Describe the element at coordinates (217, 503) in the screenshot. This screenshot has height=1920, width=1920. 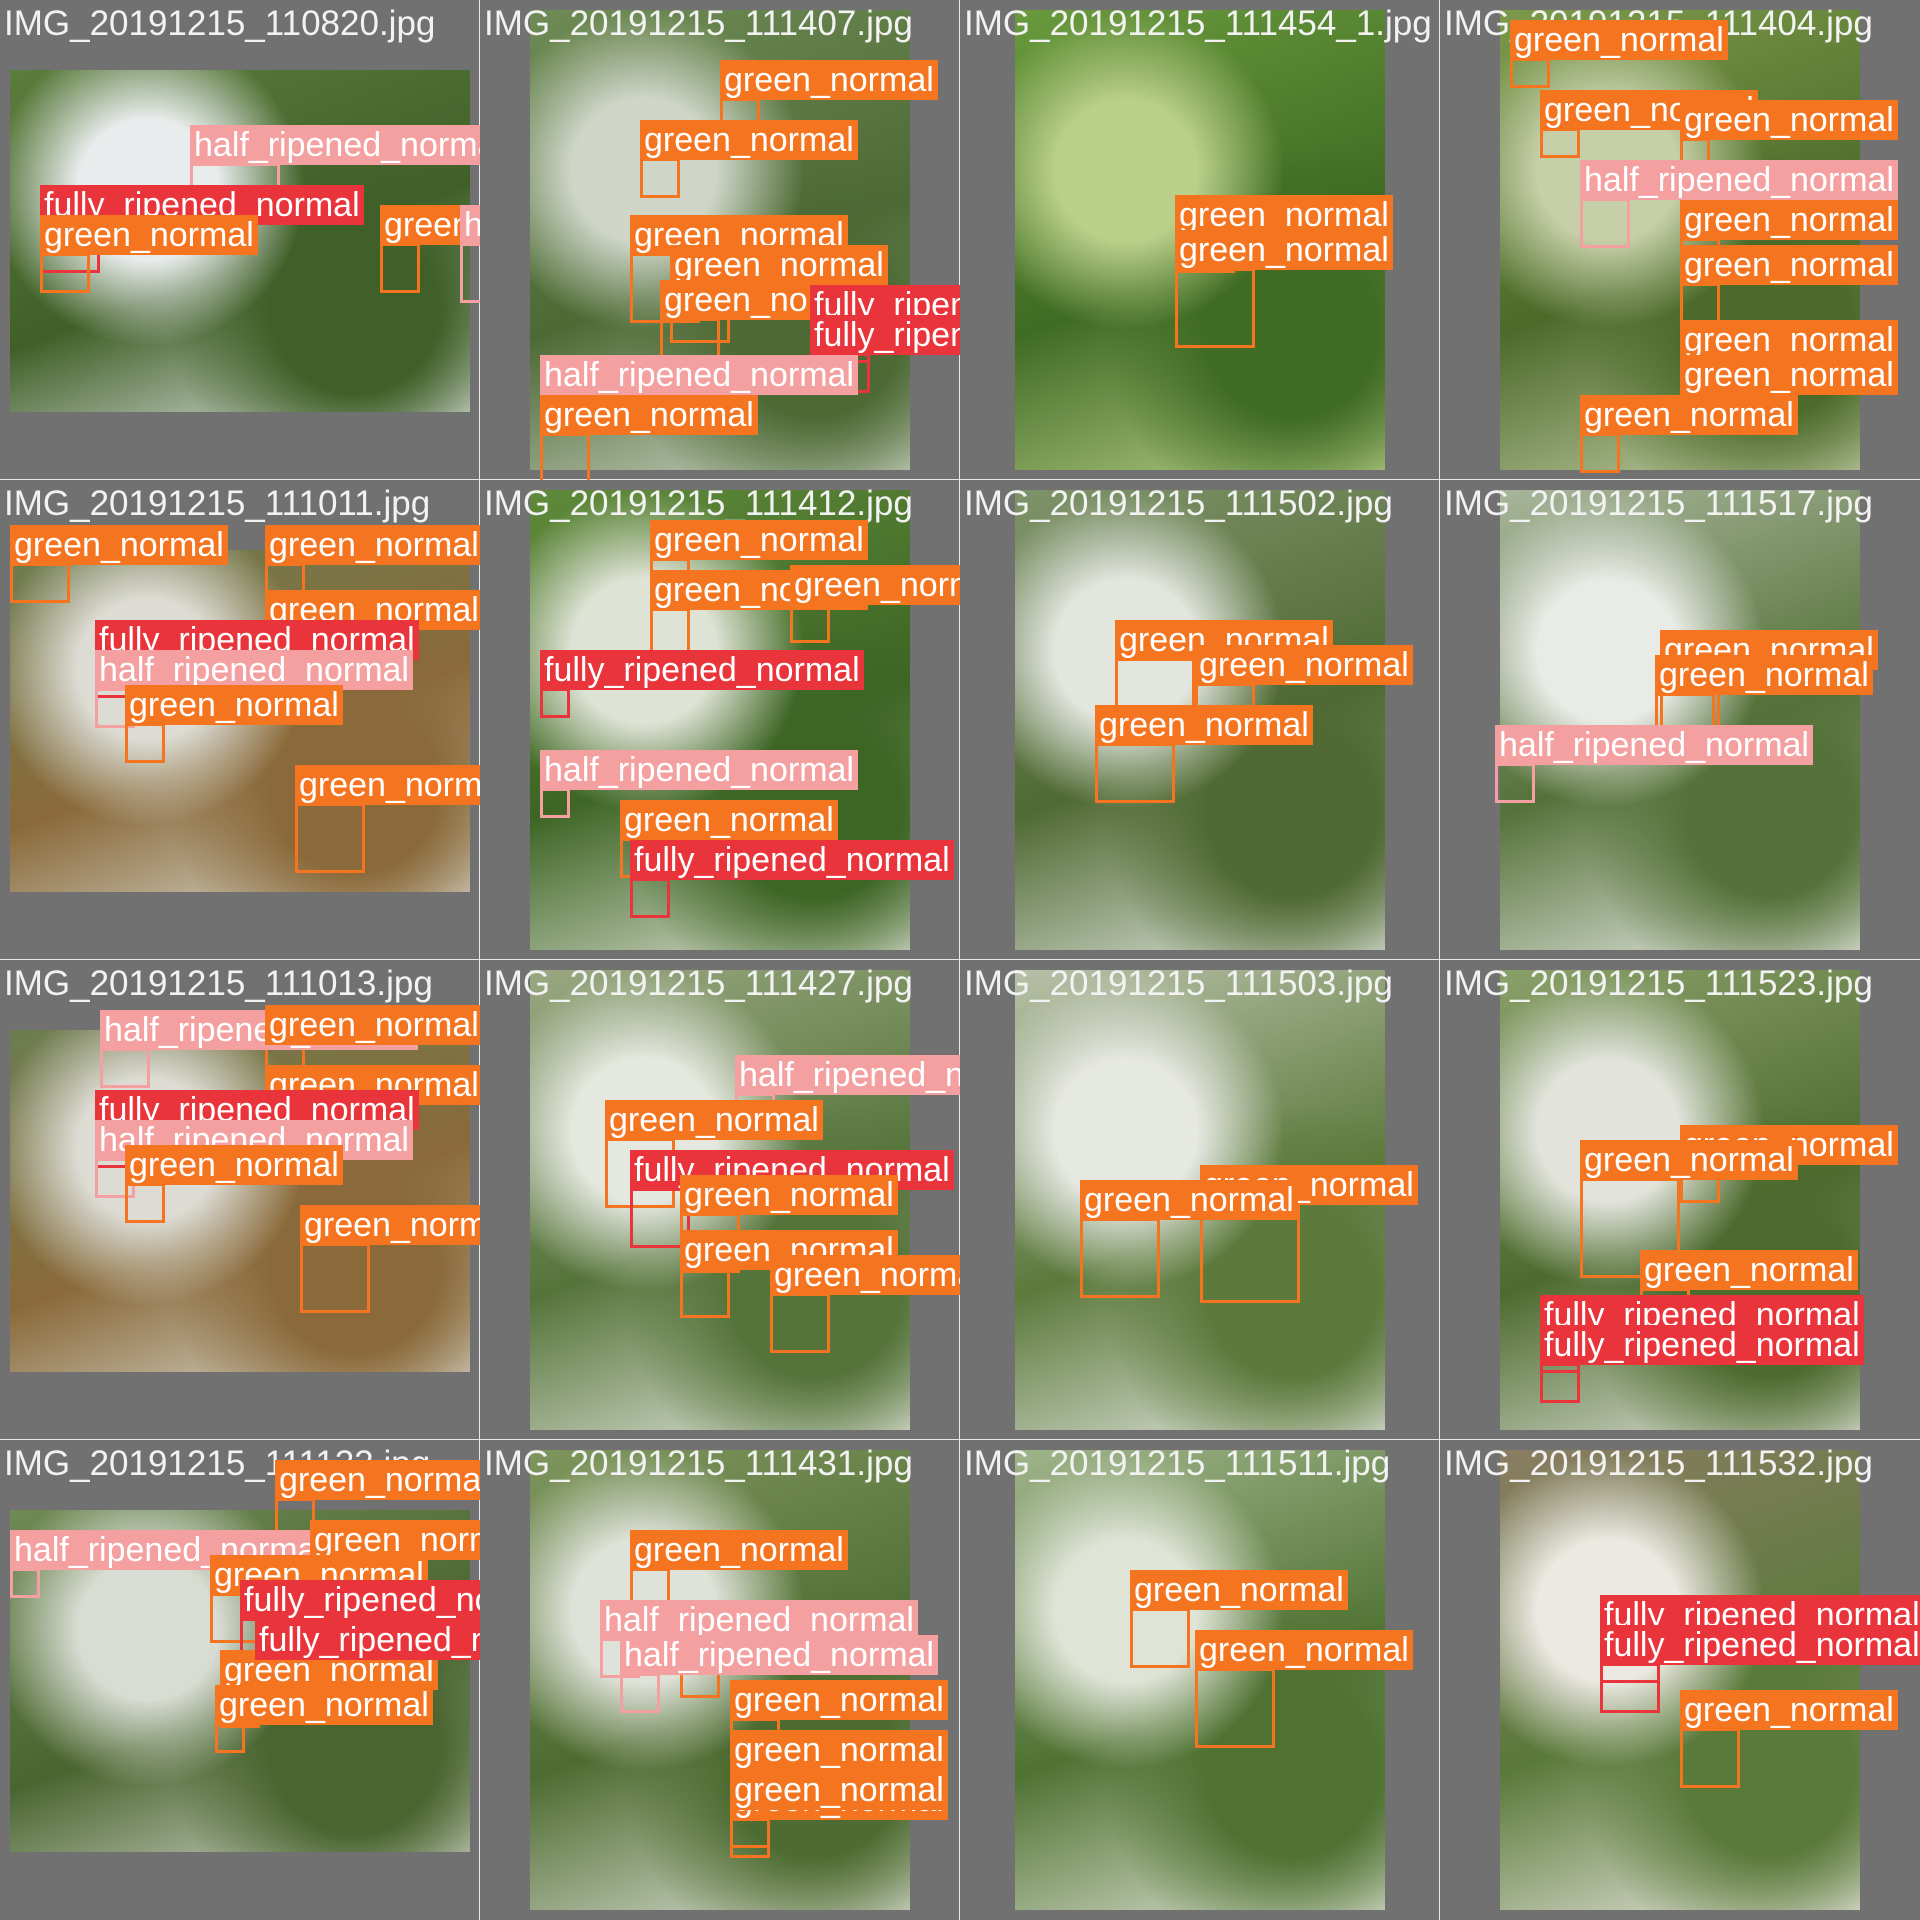
I see `image-filename: IMG_20191215_111011.jpg` at that location.